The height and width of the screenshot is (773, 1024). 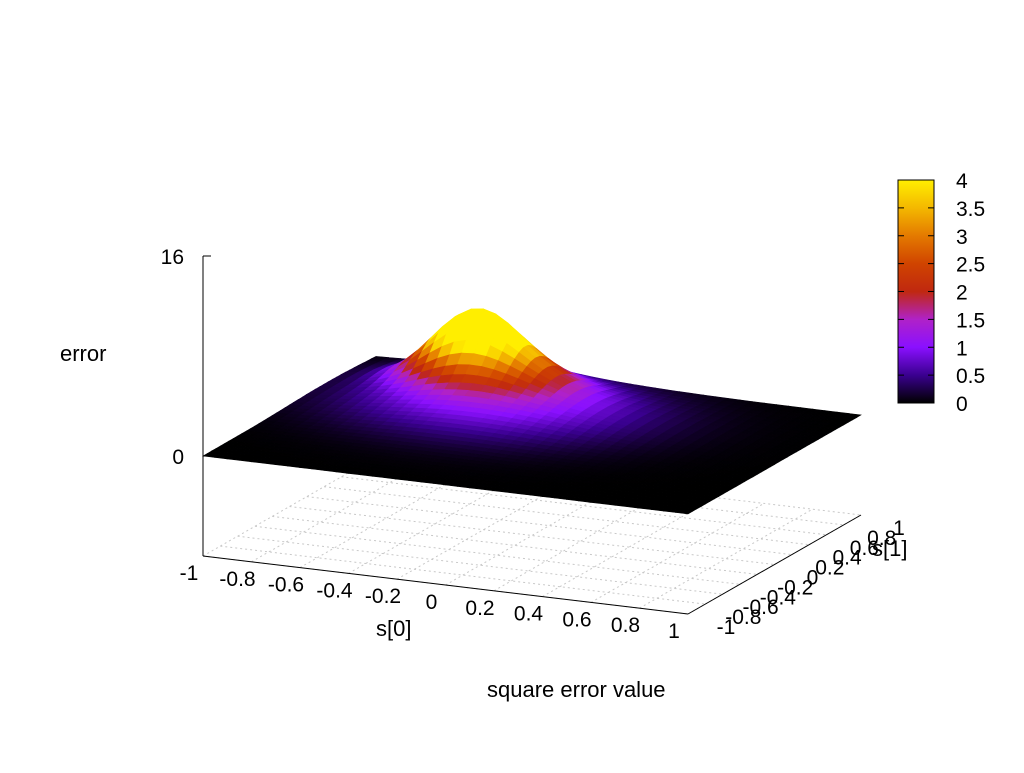 What do you see at coordinates (172, 257) in the screenshot?
I see `z-tick-label: 16` at bounding box center [172, 257].